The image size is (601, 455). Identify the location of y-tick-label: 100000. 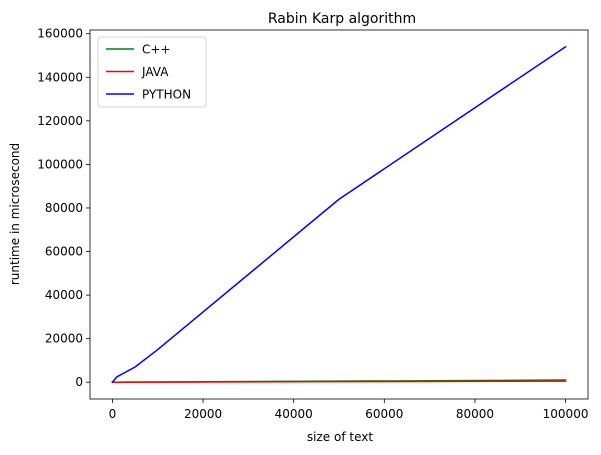
(60, 164).